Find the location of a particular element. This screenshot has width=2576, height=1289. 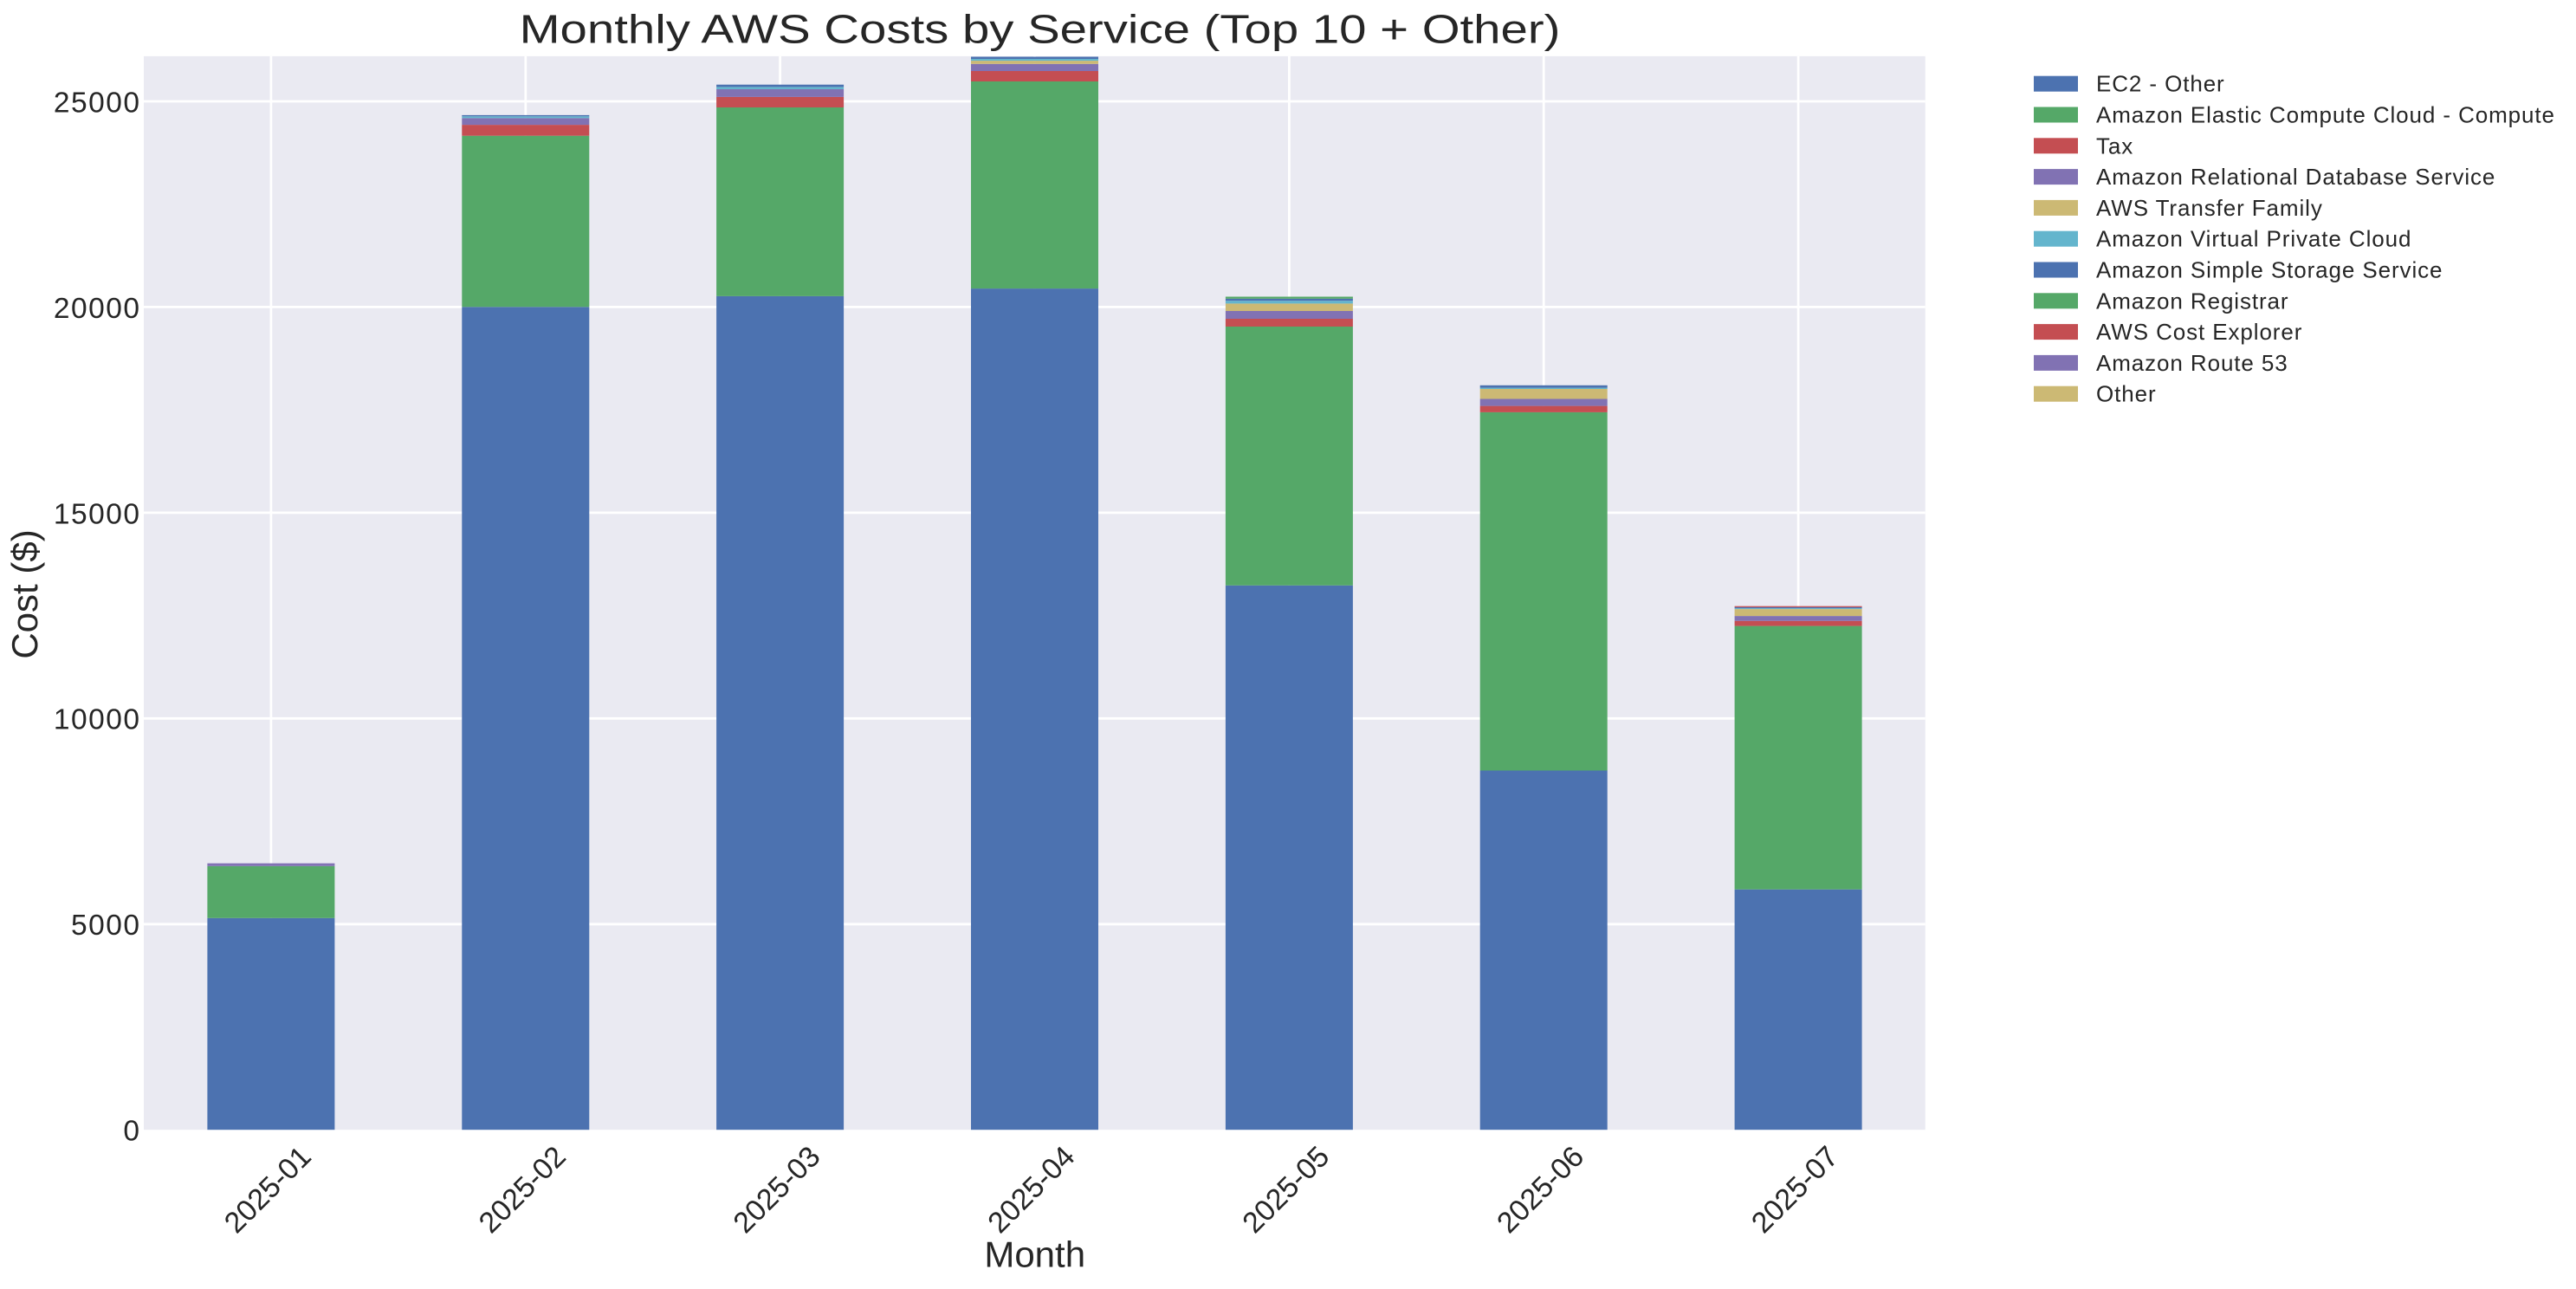

svg-text: 10000 is located at coordinates (97, 720).